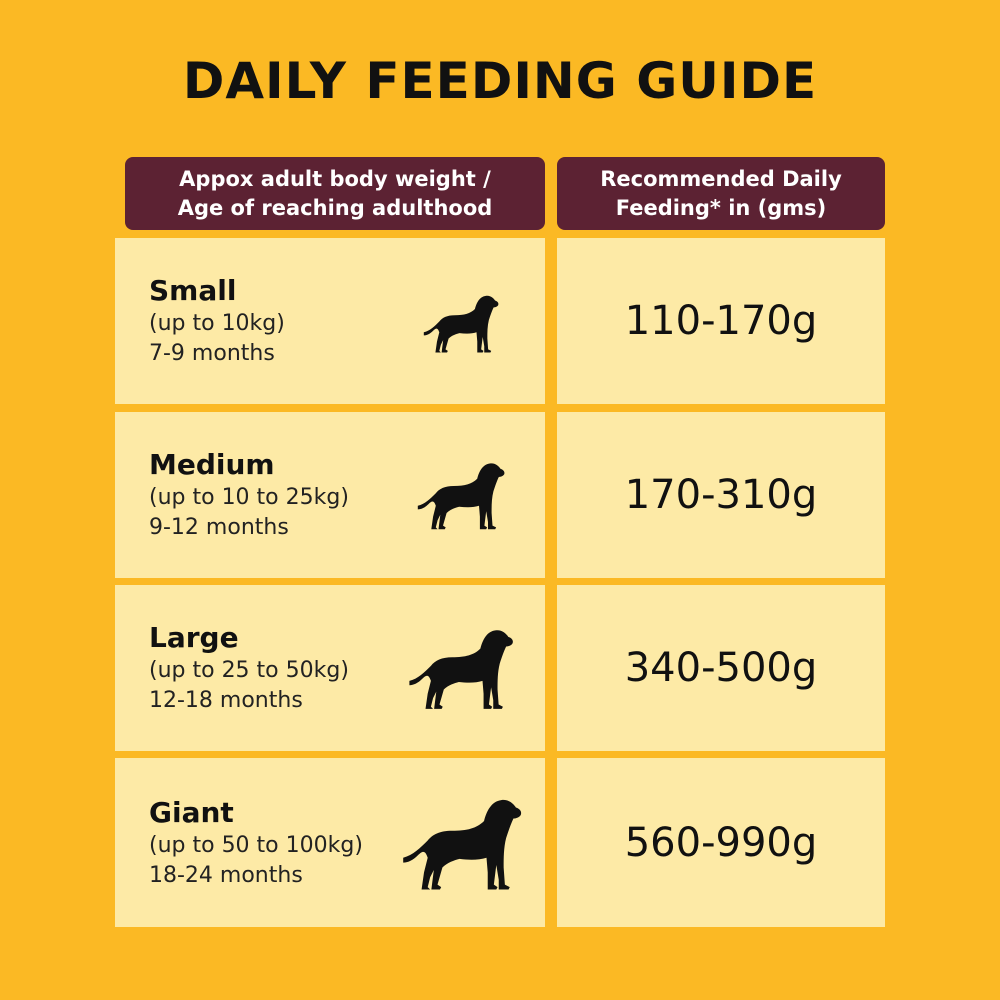 The height and width of the screenshot is (1000, 1000). What do you see at coordinates (219, 527) in the screenshot?
I see `adult-age: 9-12 months` at bounding box center [219, 527].